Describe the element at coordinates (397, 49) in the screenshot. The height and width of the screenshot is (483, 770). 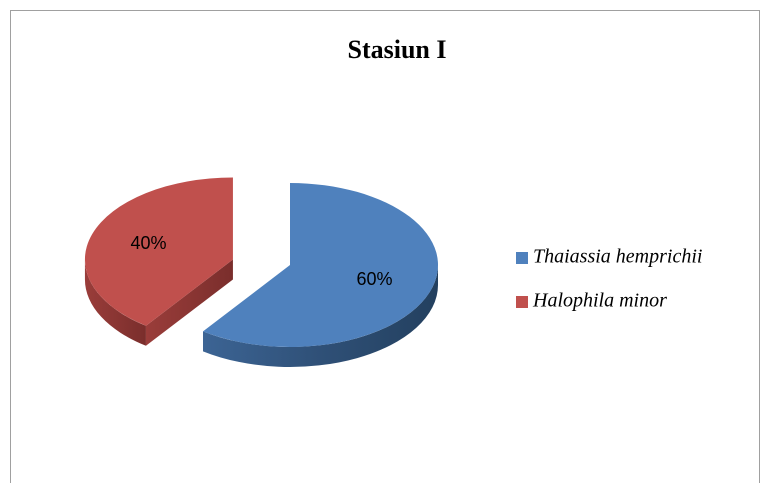
I see `chart-title: Stasiun I` at that location.